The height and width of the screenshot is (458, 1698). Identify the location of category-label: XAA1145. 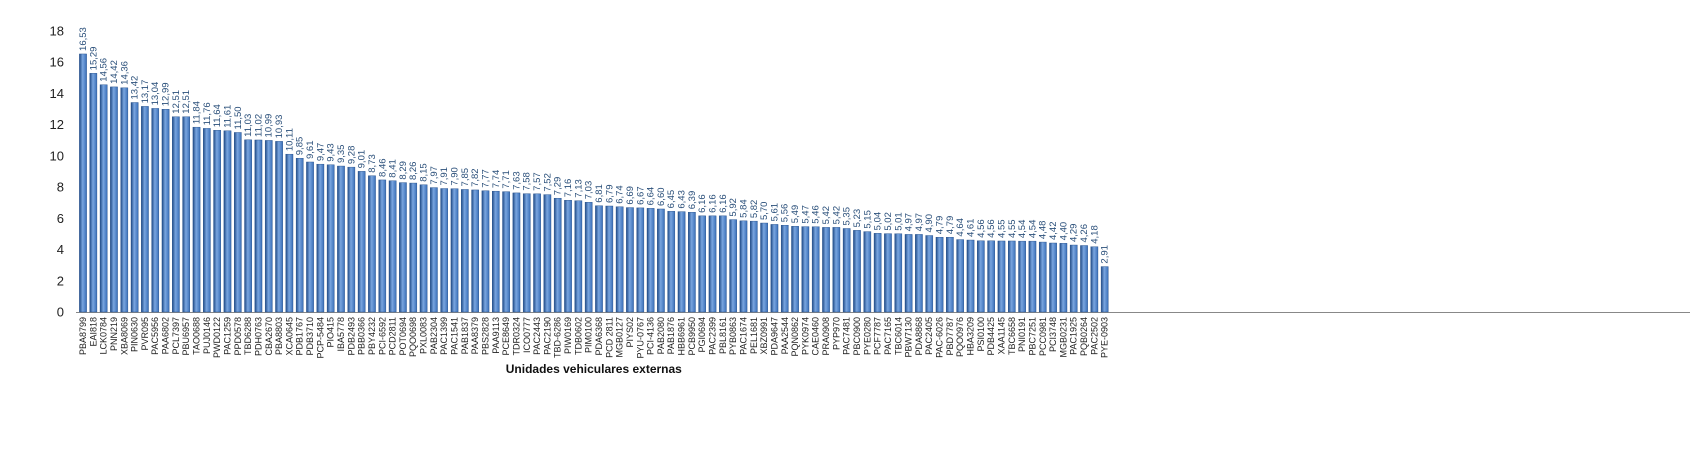
(1001, 335).